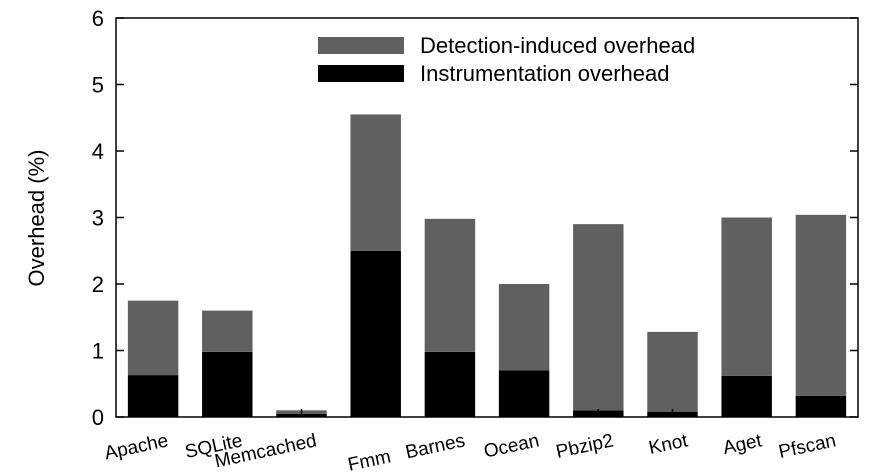 Image resolution: width=870 pixels, height=474 pixels. I want to click on y-tick-label: 0, so click(98, 417).